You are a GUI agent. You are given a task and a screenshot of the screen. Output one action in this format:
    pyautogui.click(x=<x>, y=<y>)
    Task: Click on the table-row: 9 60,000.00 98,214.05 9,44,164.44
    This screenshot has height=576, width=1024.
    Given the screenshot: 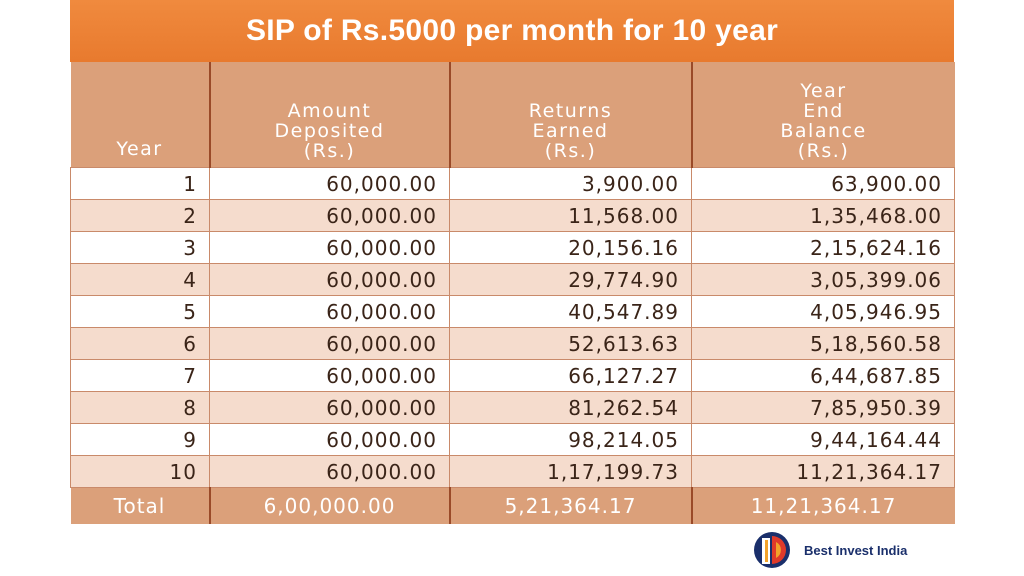 What is the action you would take?
    pyautogui.click(x=512, y=439)
    